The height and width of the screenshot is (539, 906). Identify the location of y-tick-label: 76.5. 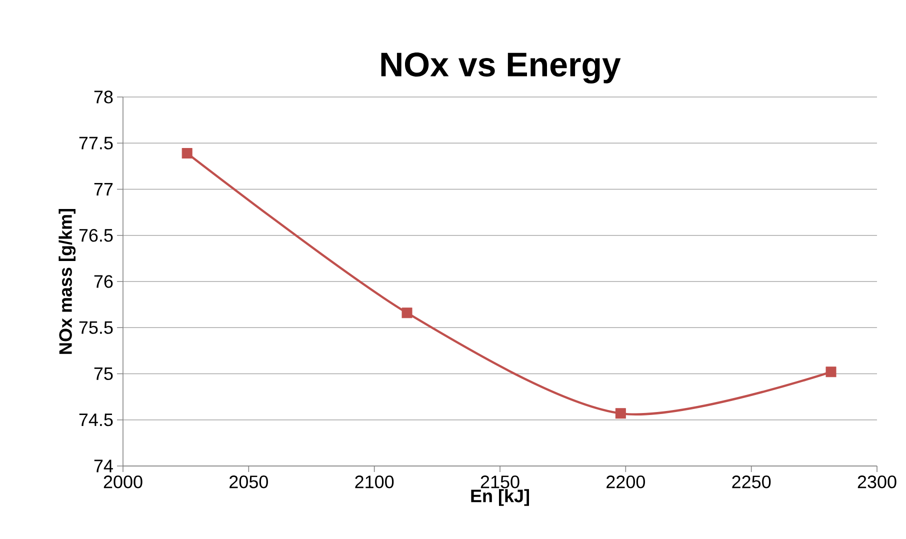
(96, 235).